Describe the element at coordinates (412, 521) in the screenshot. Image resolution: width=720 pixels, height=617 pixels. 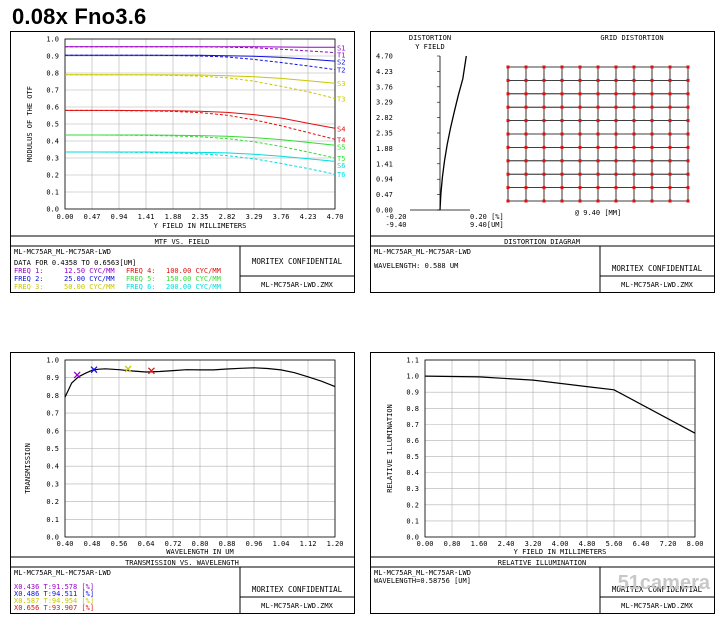
I see `relative-illumination-y-tick-label: 0.1` at that location.